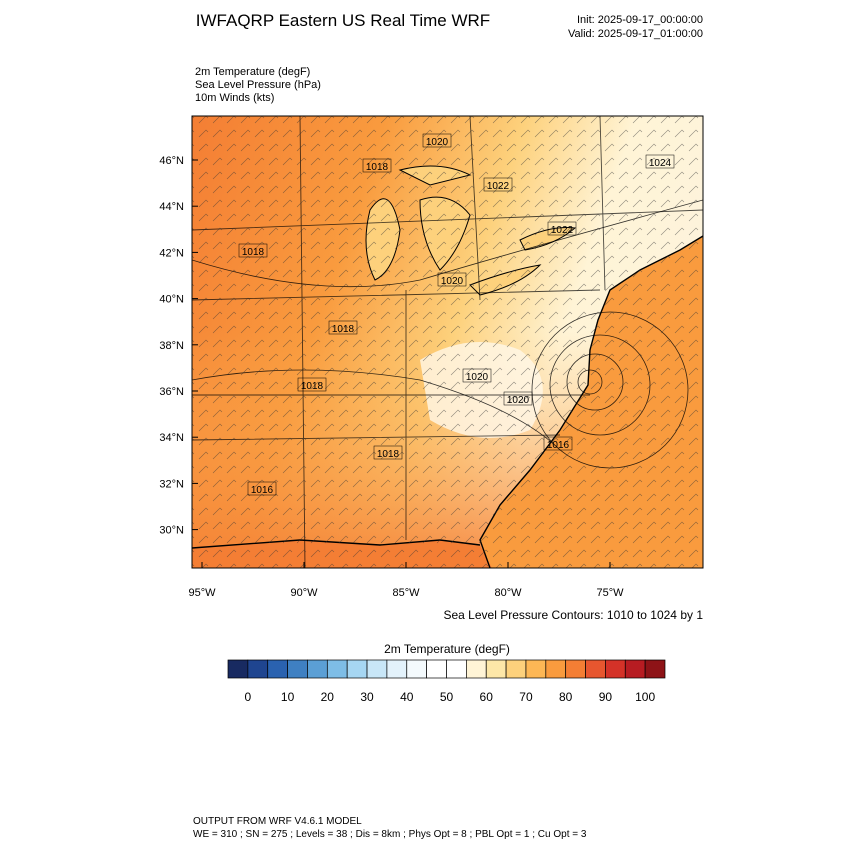 The image size is (850, 850). Describe the element at coordinates (171, 531) in the screenshot. I see `lat-label: 30°N` at that location.